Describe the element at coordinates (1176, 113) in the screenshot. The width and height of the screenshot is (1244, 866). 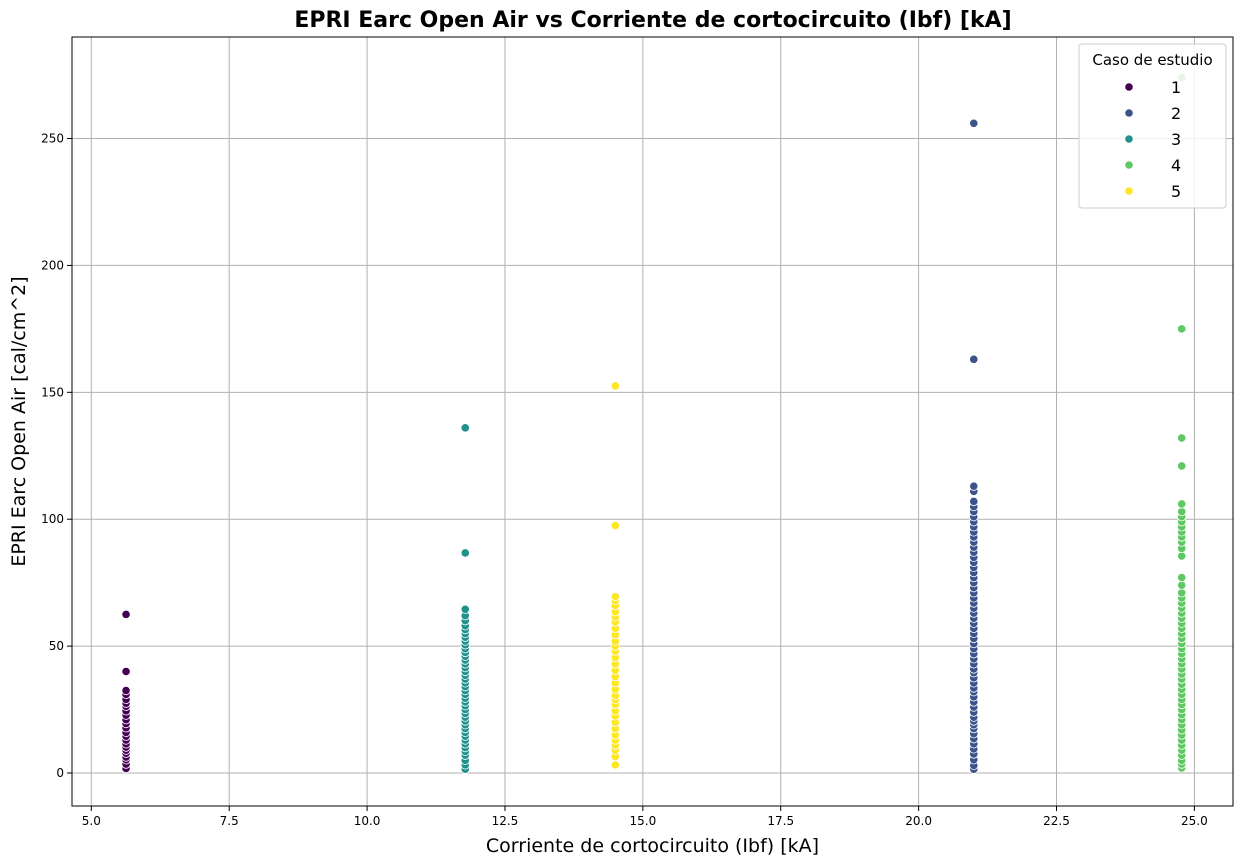
I see `legend-label: 2` at that location.